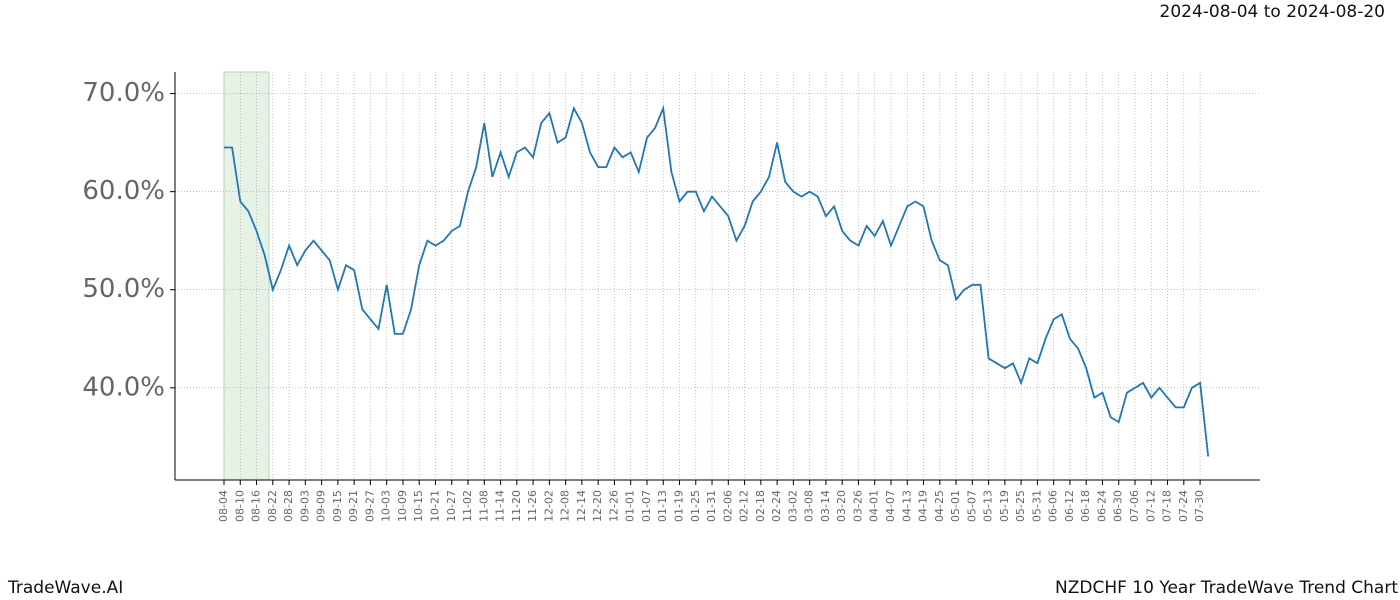 Image resolution: width=1400 pixels, height=600 pixels. Describe the element at coordinates (418, 506) in the screenshot. I see `x-tick-label: 10-15` at that location.